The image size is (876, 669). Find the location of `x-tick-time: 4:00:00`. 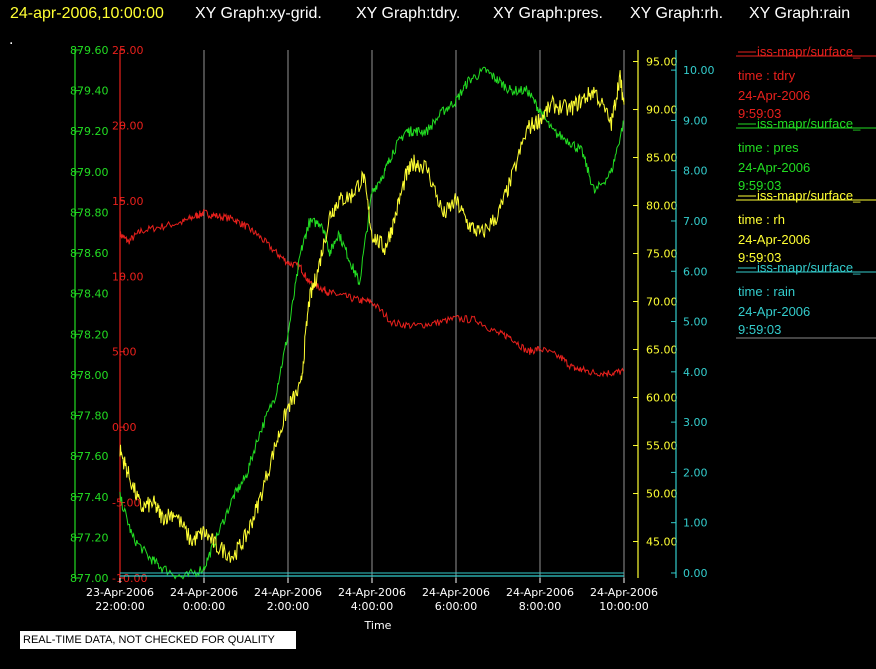

x-tick-time: 4:00:00 is located at coordinates (372, 606).